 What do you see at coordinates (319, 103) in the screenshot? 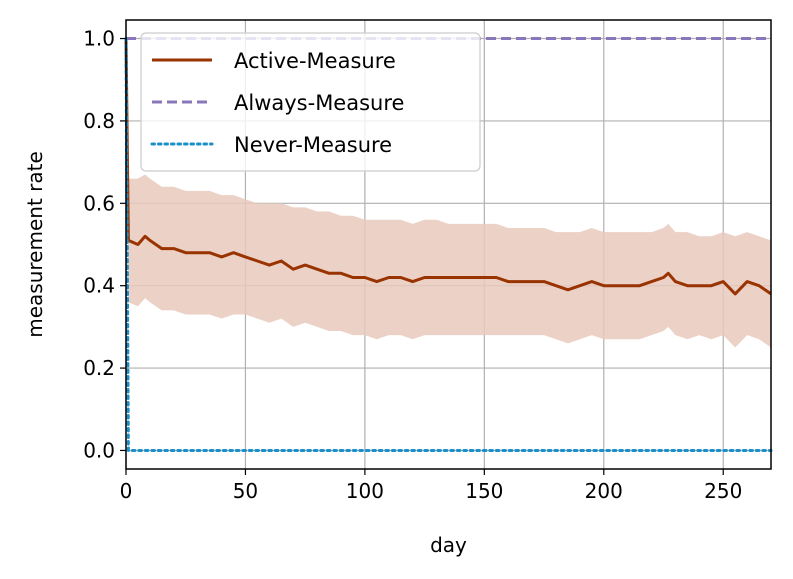
I see `legend-label-always-measure: Always-Measure` at bounding box center [319, 103].